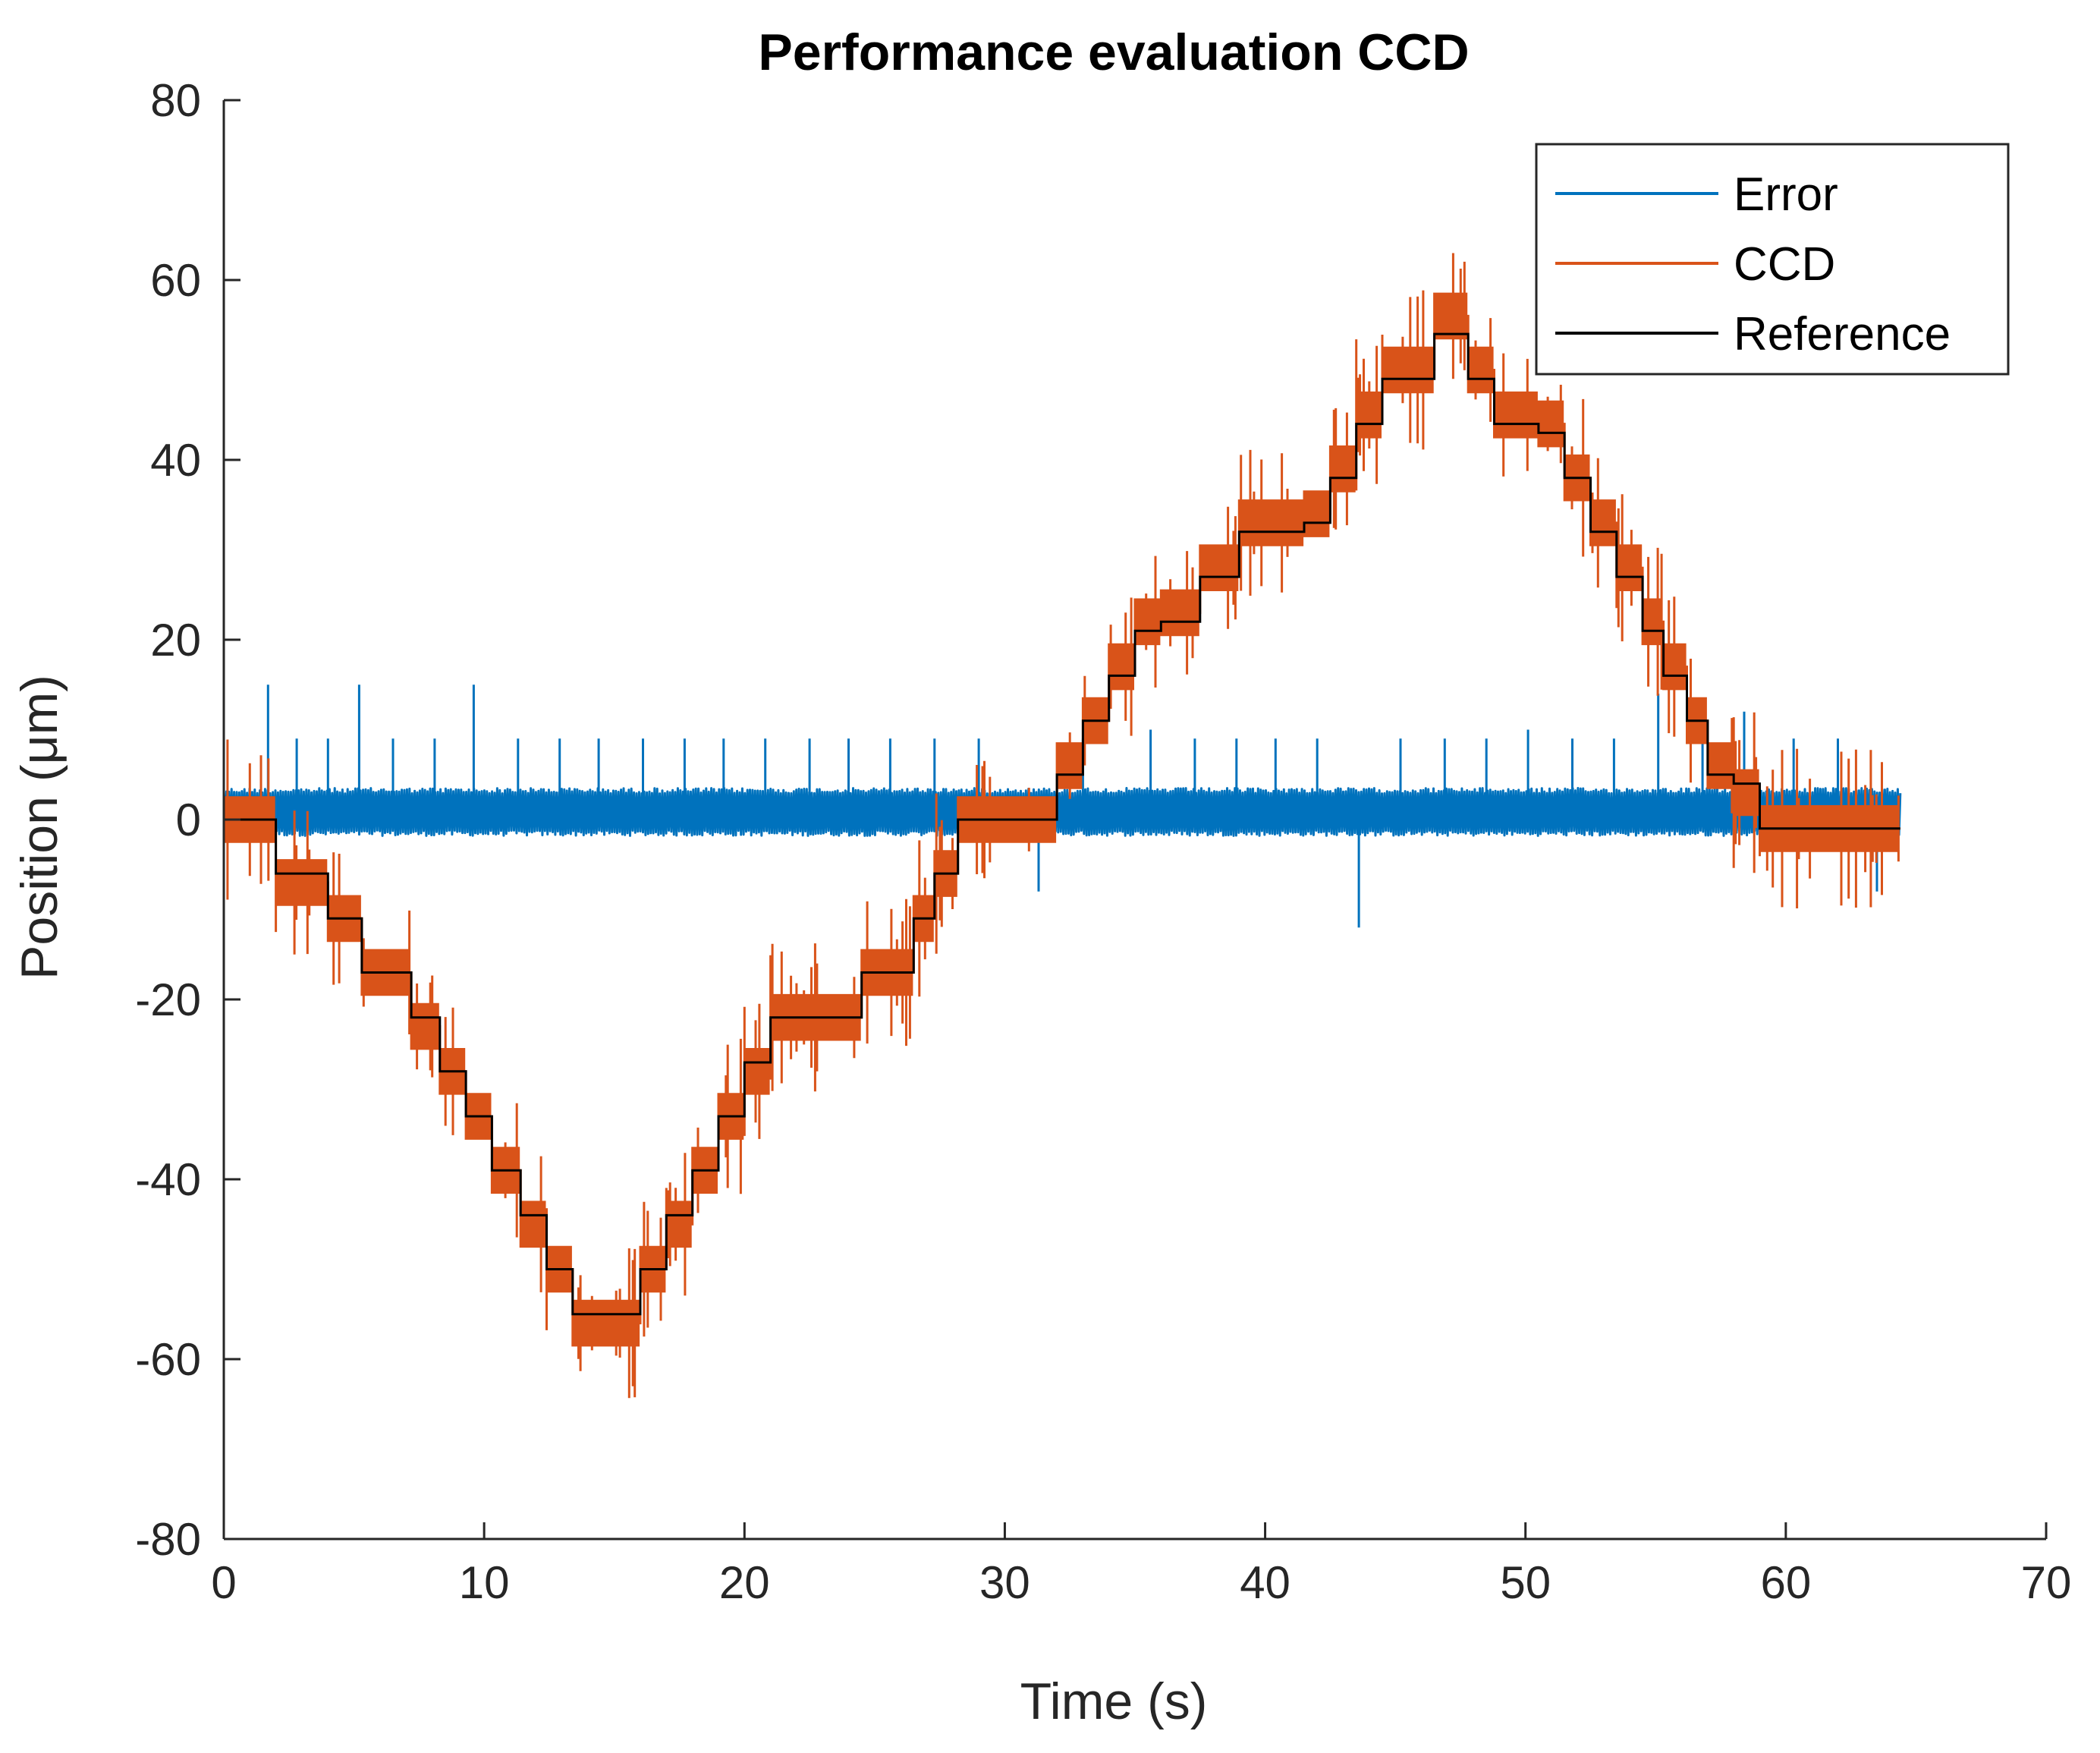 This screenshot has height=1753, width=2100. What do you see at coordinates (175, 101) in the screenshot?
I see `y-tick-label: 80` at bounding box center [175, 101].